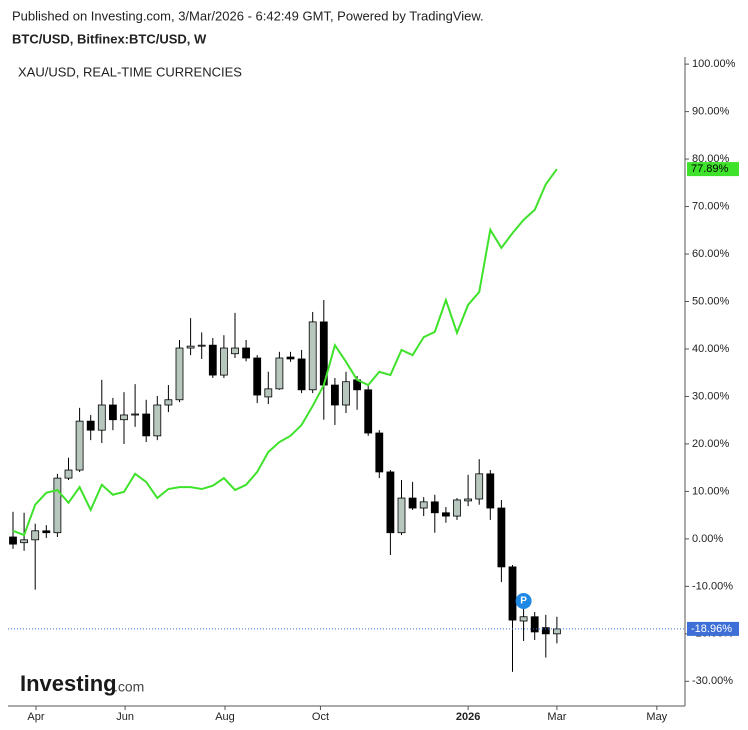 The width and height of the screenshot is (748, 730). Describe the element at coordinates (468, 717) in the screenshot. I see `x-tick-label: 2026` at that location.